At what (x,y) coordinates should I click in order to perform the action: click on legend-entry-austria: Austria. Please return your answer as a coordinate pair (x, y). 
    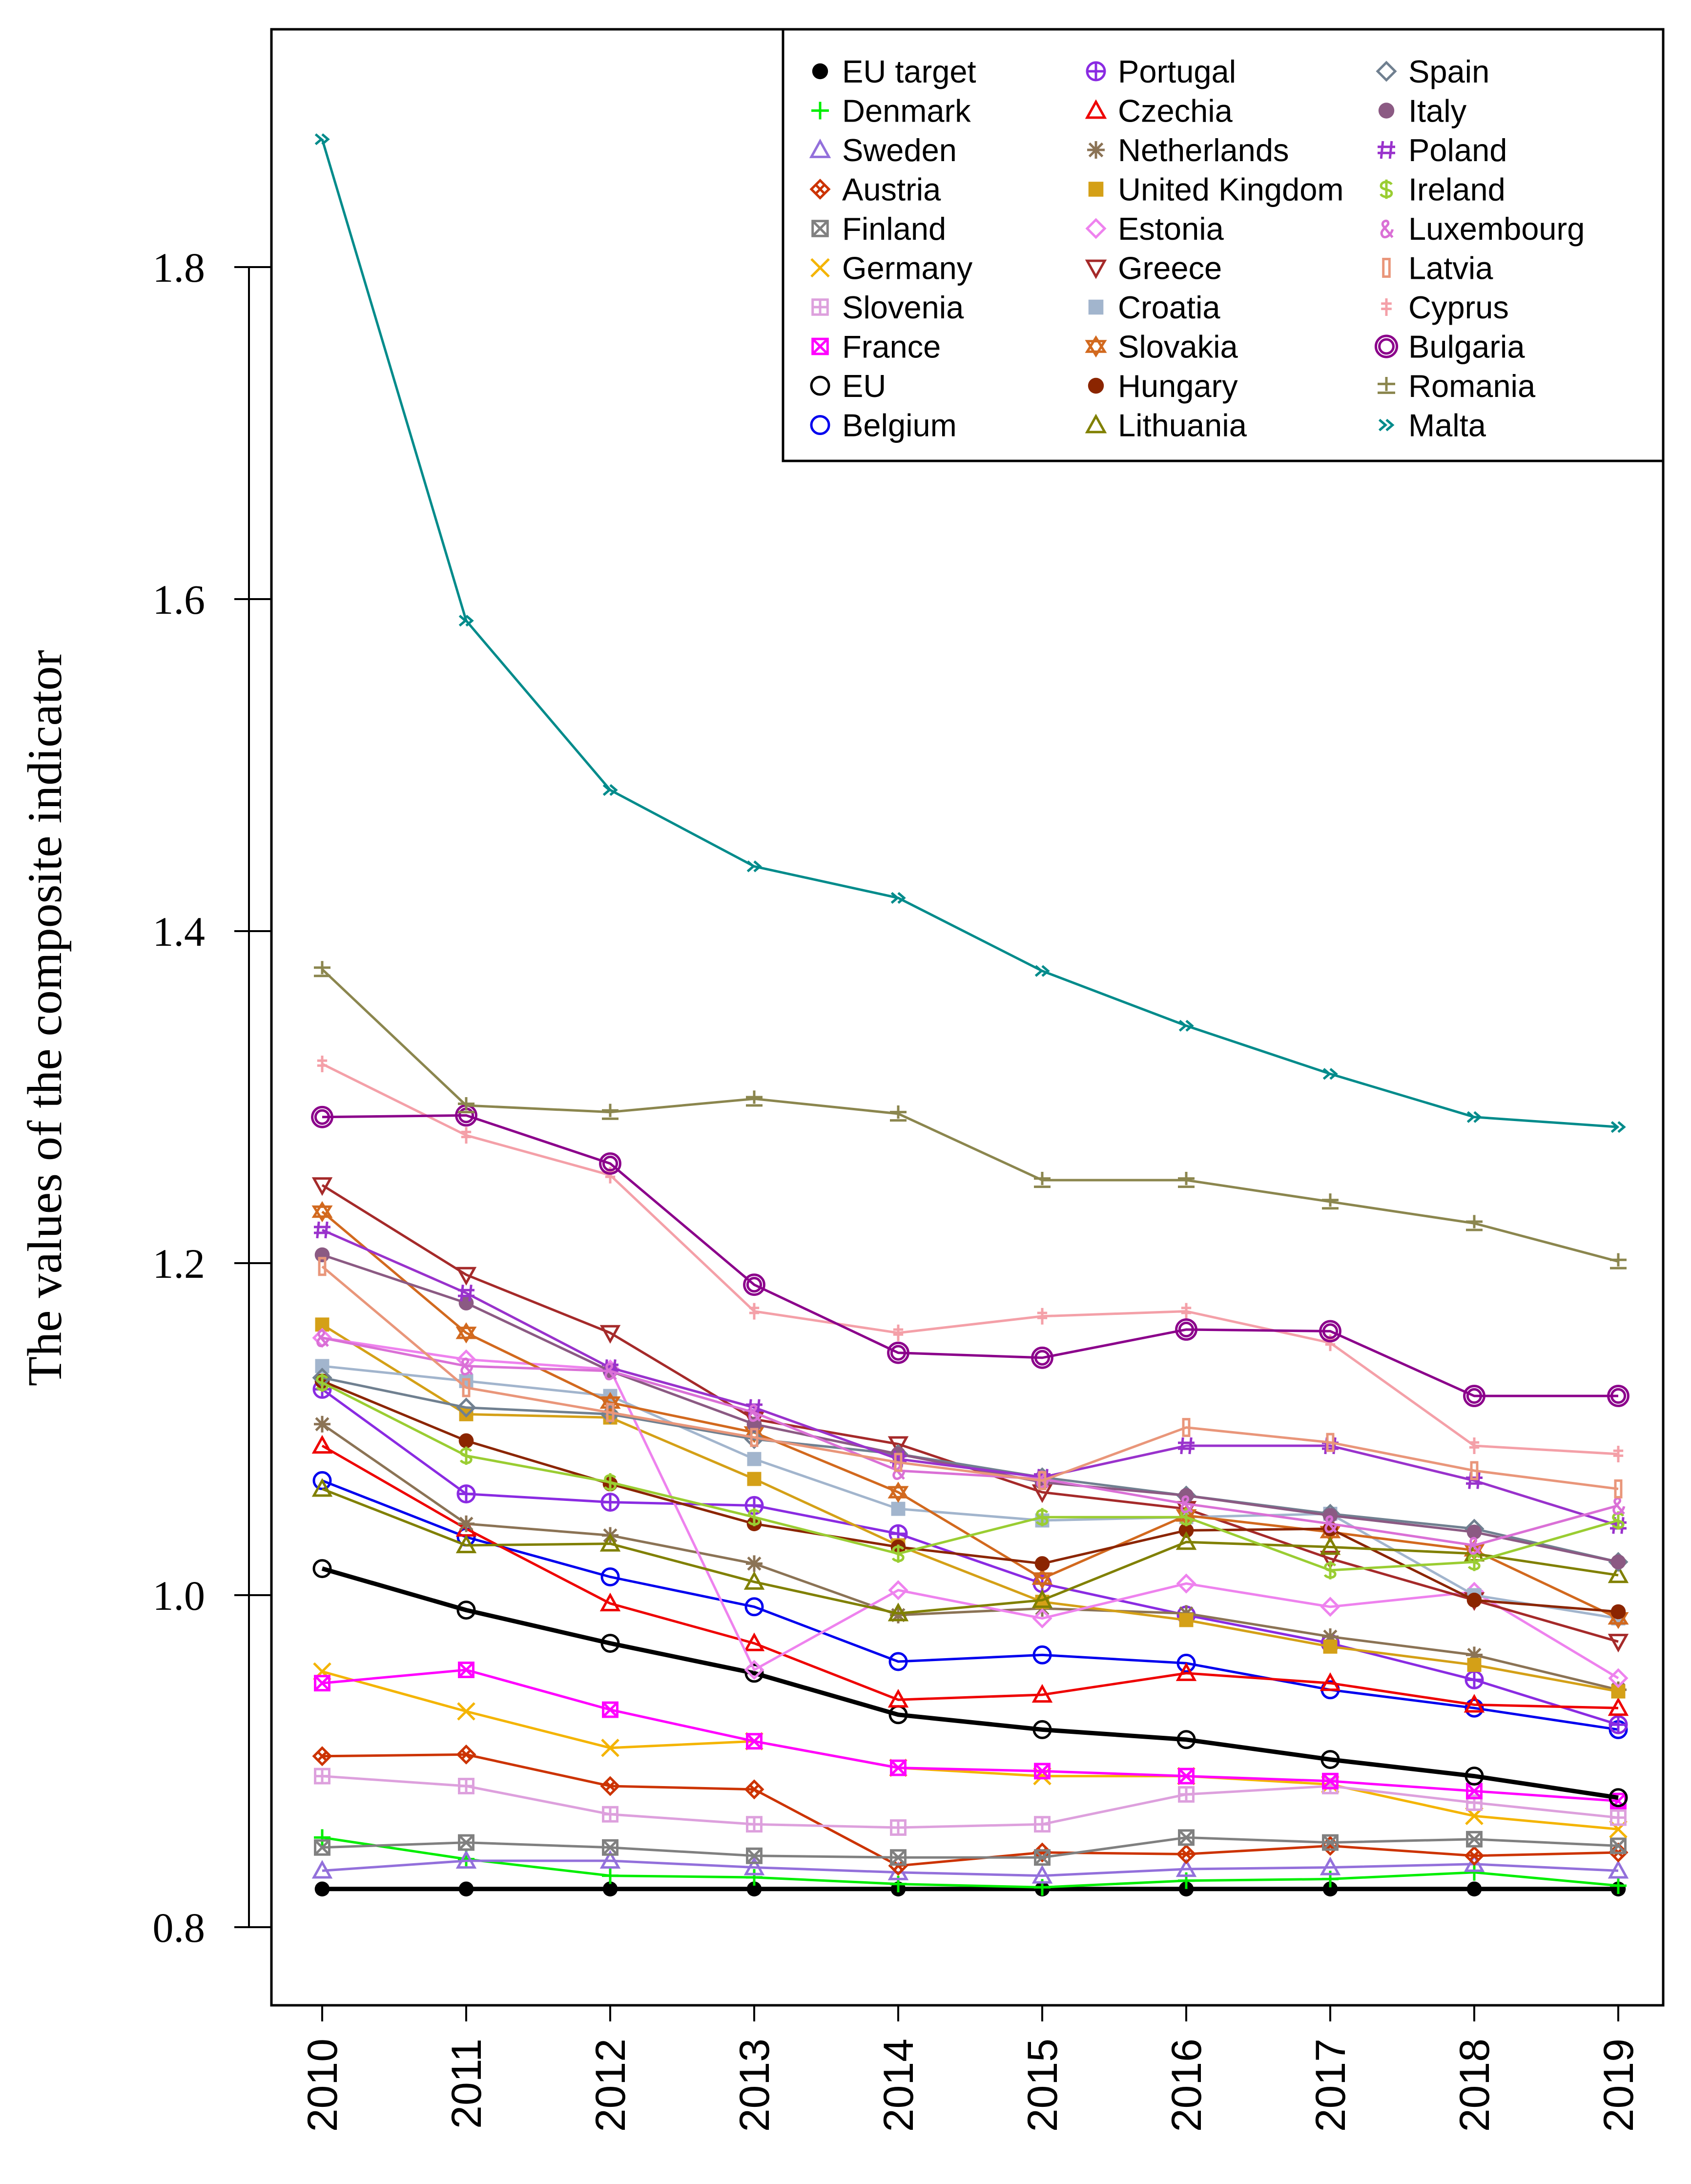
    Looking at the image, I should click on (875, 190).